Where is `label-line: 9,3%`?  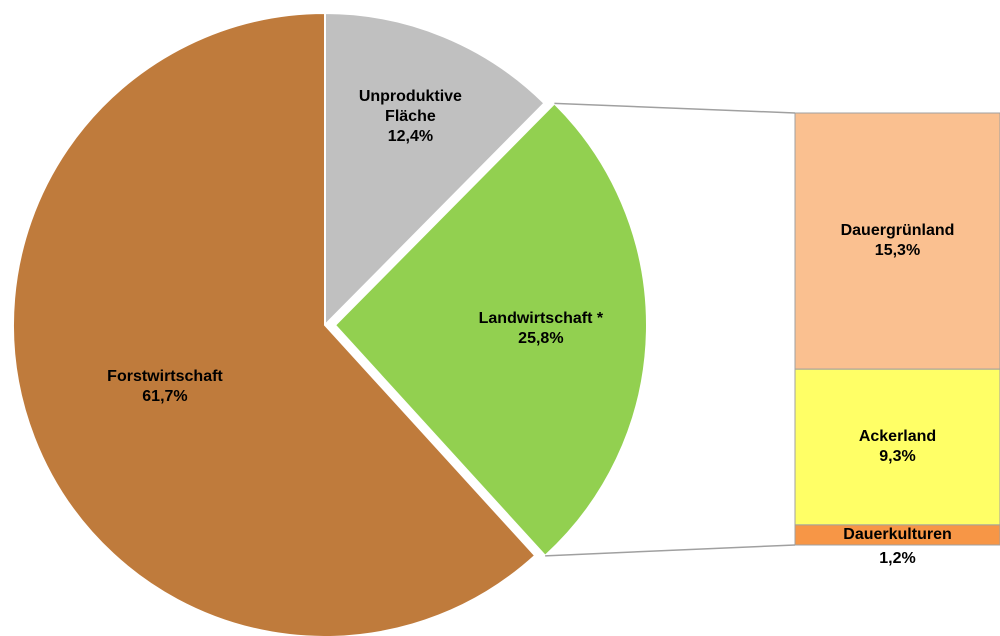 label-line: 9,3% is located at coordinates (897, 457).